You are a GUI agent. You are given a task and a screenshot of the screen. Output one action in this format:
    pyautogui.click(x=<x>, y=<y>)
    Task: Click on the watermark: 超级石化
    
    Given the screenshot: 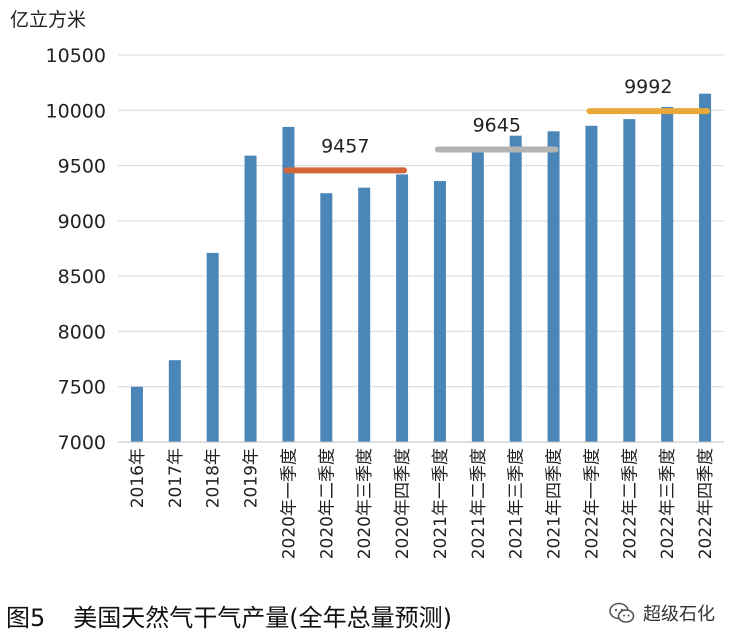 What is the action you would take?
    pyautogui.click(x=662, y=613)
    